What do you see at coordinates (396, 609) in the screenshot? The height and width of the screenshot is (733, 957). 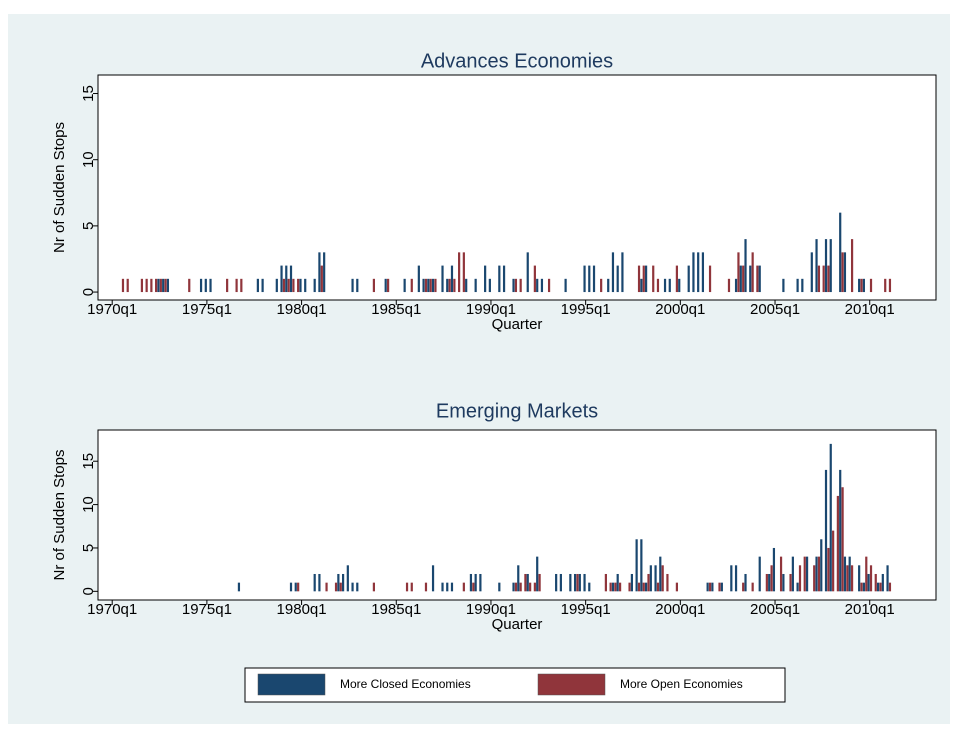 I see `x-tick-label: 1985q1` at bounding box center [396, 609].